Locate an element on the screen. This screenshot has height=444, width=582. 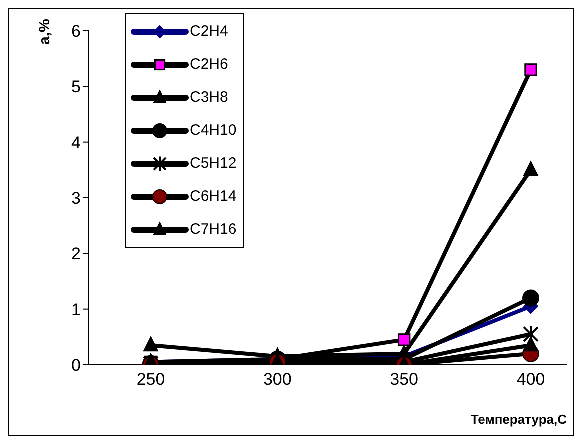
legend-label: C4H10 is located at coordinates (213, 130).